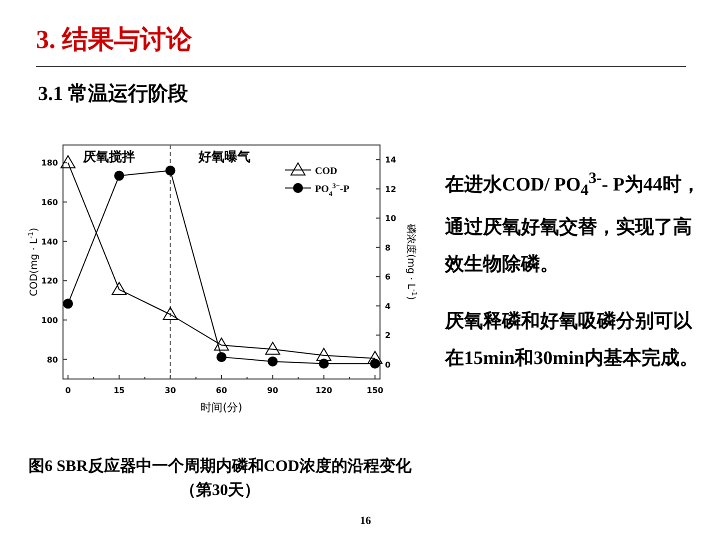 The height and width of the screenshot is (540, 720). What do you see at coordinates (324, 390) in the screenshot?
I see `x-tick-label: 120` at bounding box center [324, 390].